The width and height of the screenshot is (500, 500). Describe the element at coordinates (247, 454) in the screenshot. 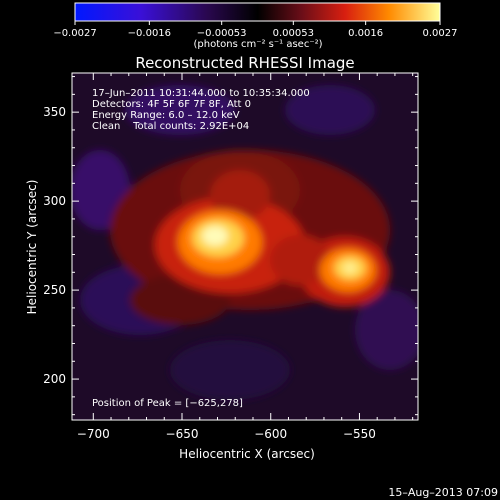

I see `x-axis-label: Heliocentric X (arcsec)` at that location.